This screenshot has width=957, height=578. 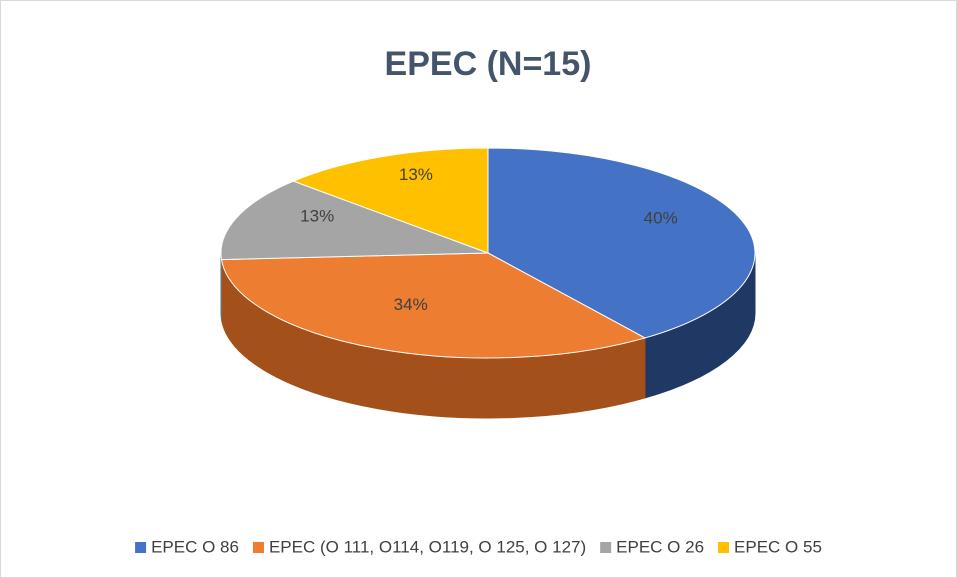 I want to click on legend-label: EPEC (O 111, O114, O119, O 125, O 127), so click(x=427, y=546).